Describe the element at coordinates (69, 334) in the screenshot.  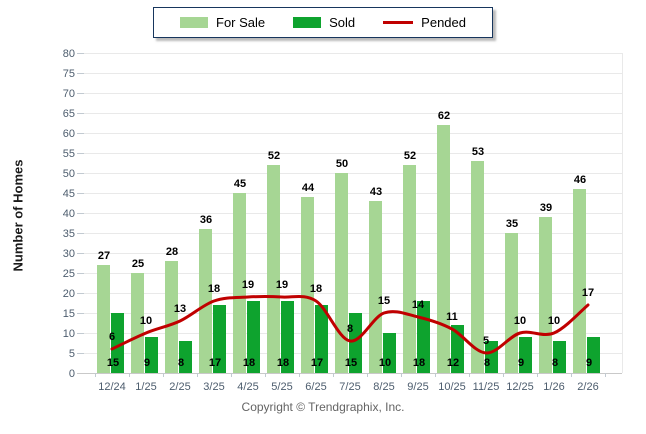
I see `y-axis-tick-label: 10` at that location.